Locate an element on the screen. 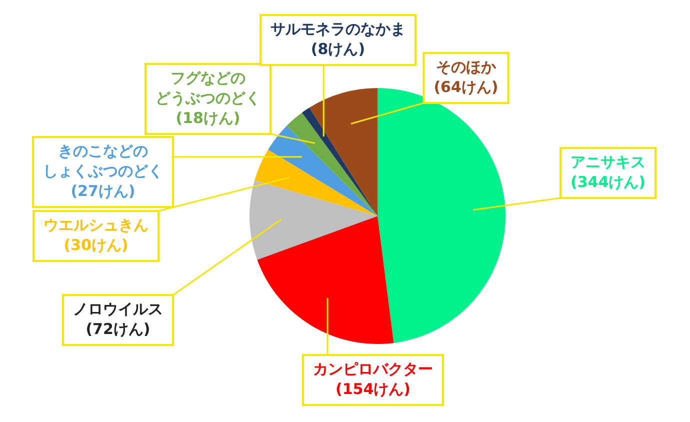 Image resolution: width=690 pixels, height=422 pixels. slice-label: ウエルシュきん is located at coordinates (96, 225).